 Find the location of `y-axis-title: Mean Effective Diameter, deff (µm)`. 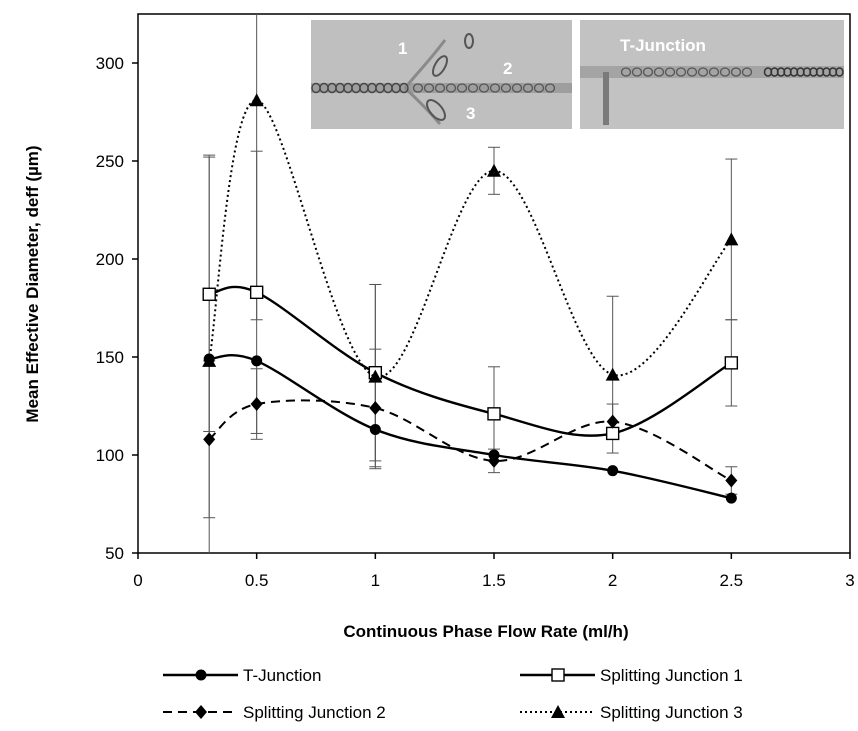

y-axis-title: Mean Effective Diameter, deff (µm) is located at coordinates (32, 283).